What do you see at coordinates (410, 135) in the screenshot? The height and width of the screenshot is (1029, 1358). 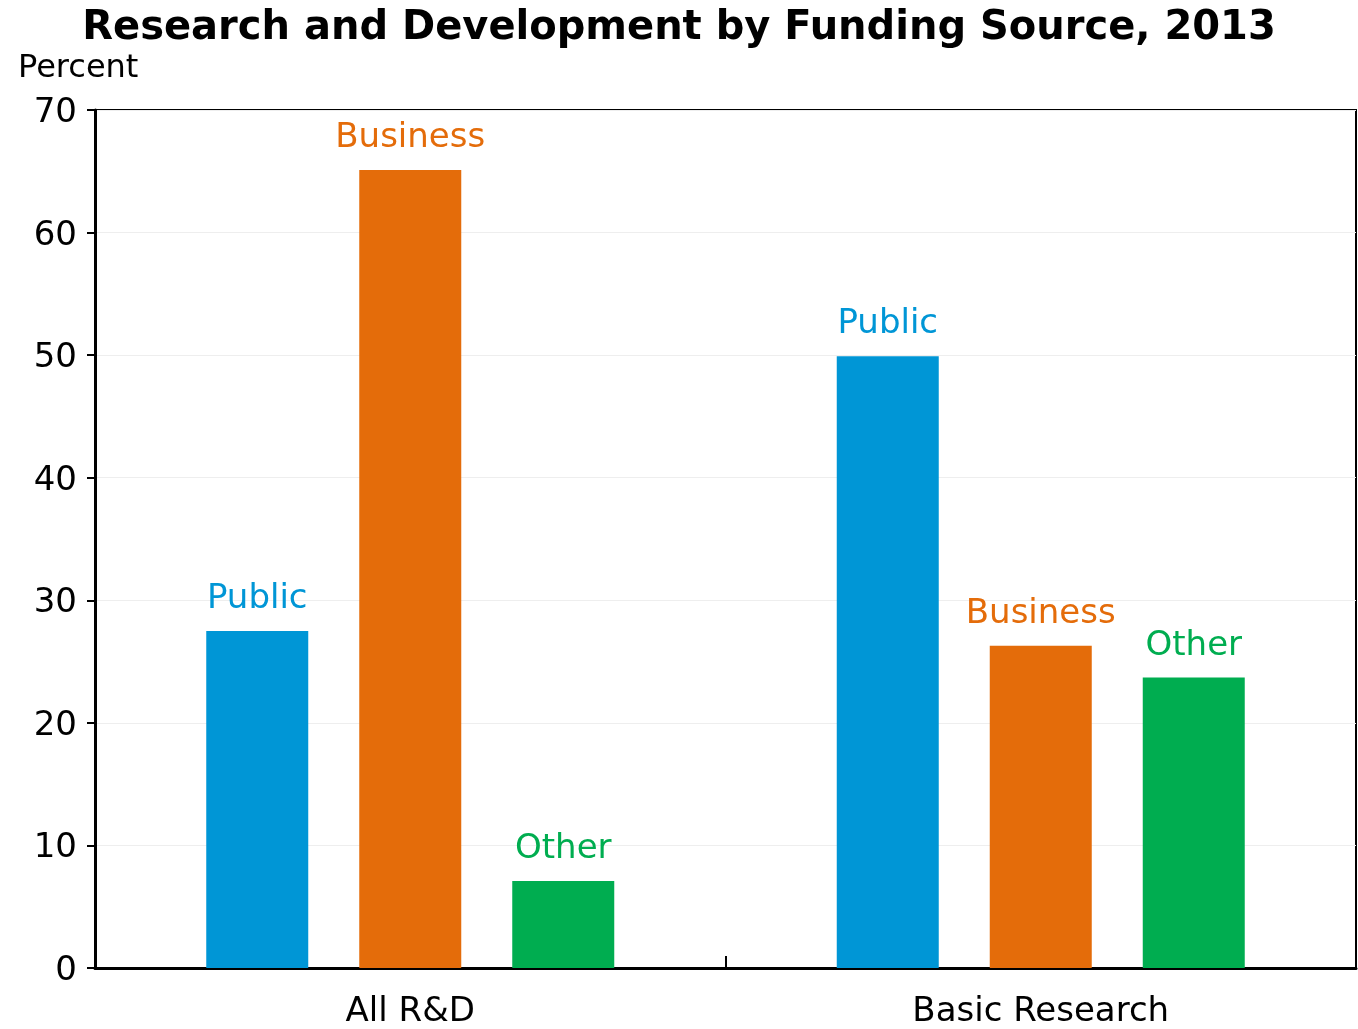 I see `series-label: Business` at bounding box center [410, 135].